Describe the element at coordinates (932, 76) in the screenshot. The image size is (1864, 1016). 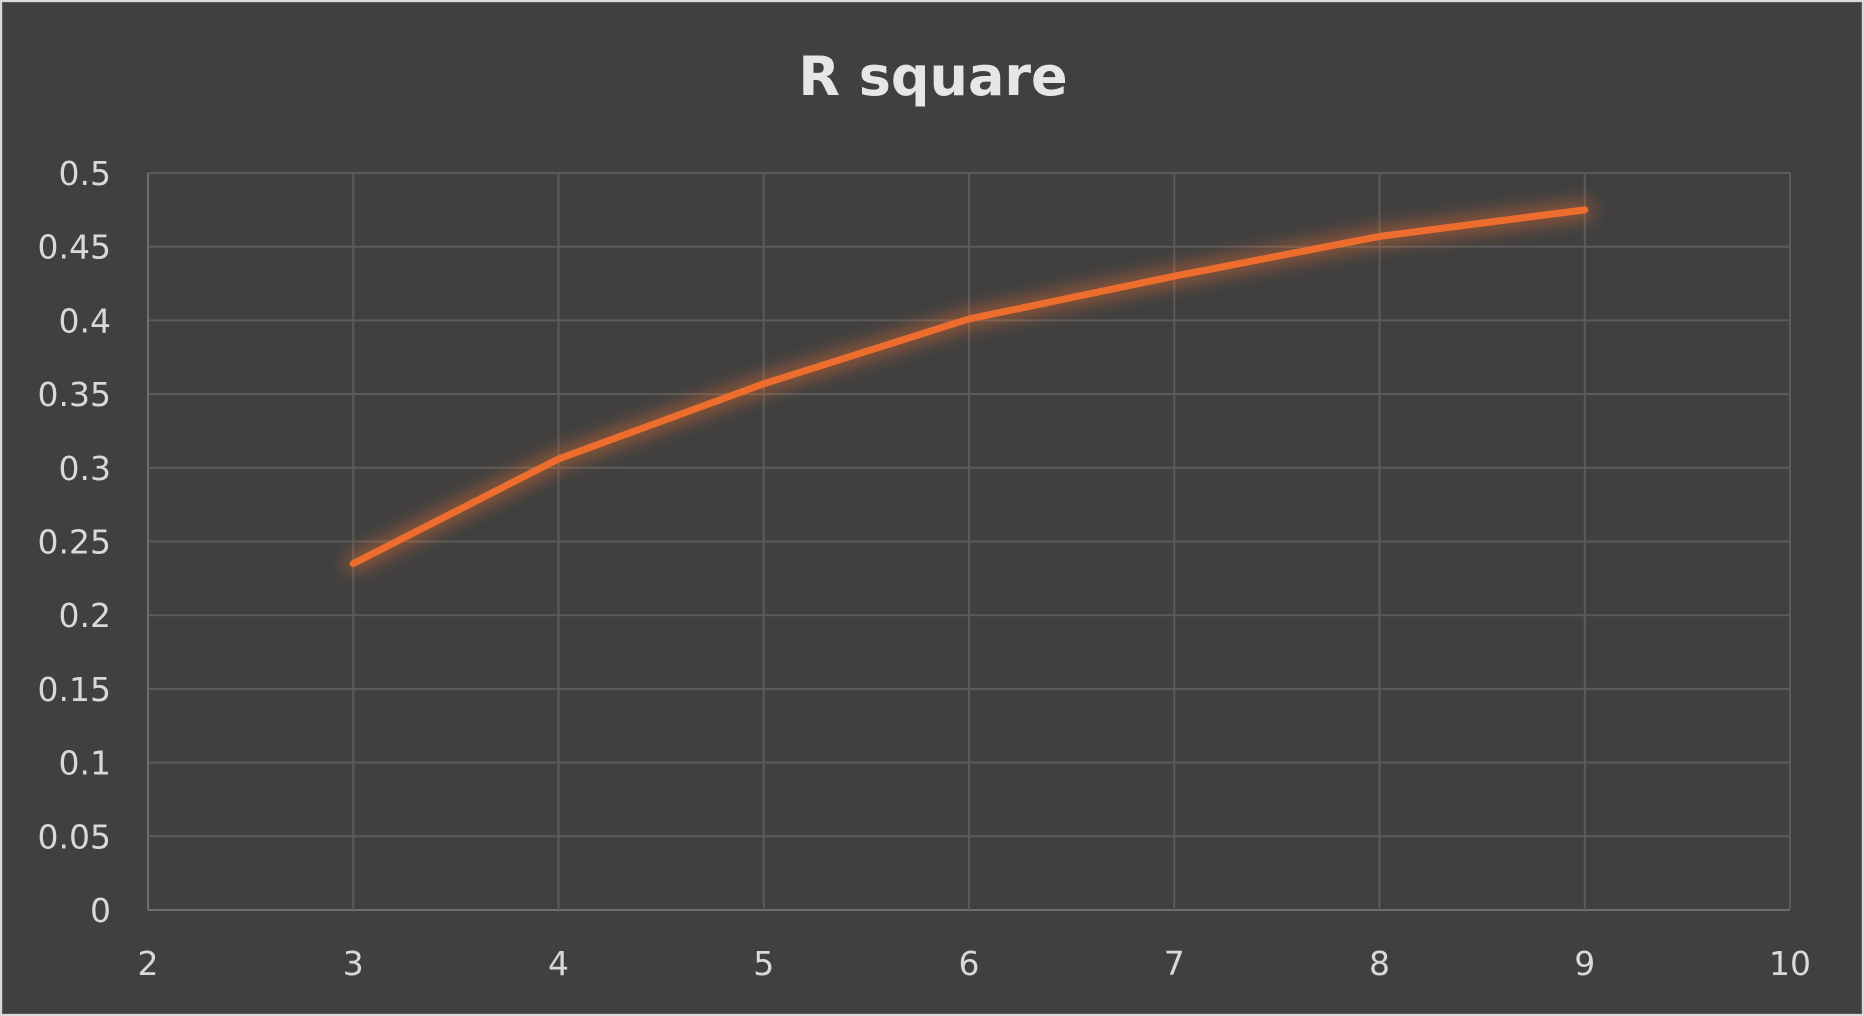
I see `chart-title: R square` at that location.